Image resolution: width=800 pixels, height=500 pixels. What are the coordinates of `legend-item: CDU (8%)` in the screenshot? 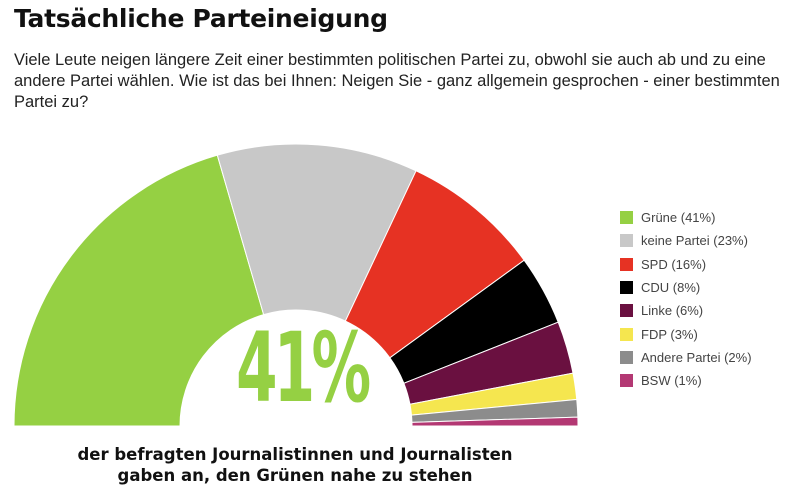 It's located at (686, 287).